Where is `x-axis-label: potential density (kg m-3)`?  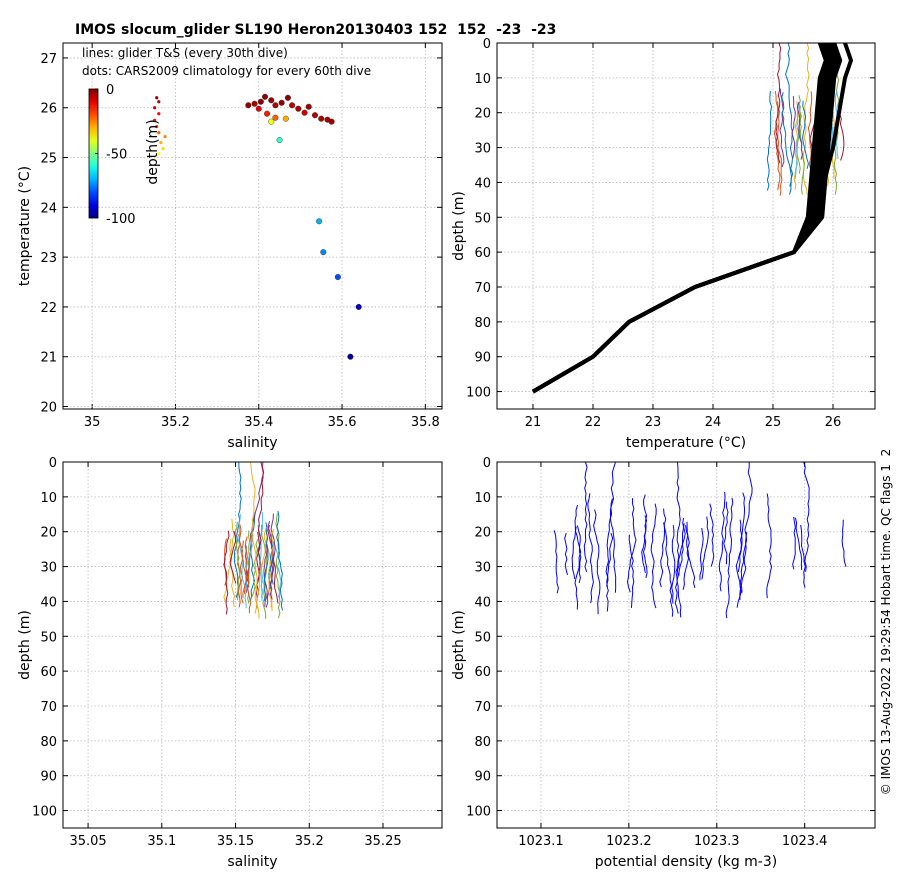
x-axis-label: potential density (kg m-3) is located at coordinates (686, 862).